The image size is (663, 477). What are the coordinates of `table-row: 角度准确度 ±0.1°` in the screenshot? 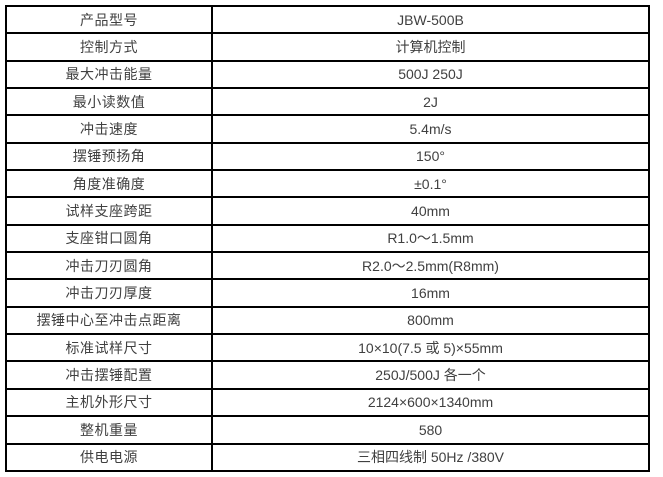 It's located at (327, 184).